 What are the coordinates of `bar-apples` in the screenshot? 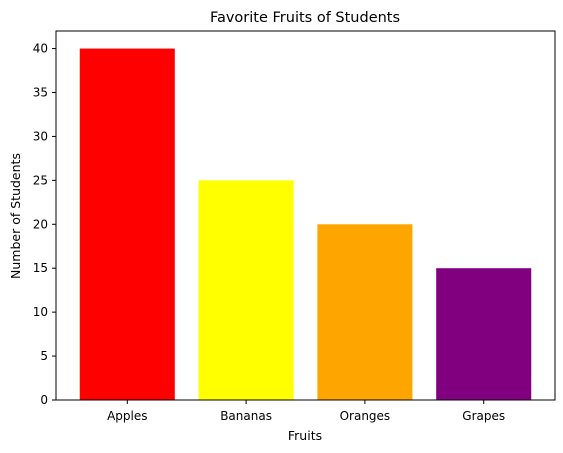 It's located at (127, 224).